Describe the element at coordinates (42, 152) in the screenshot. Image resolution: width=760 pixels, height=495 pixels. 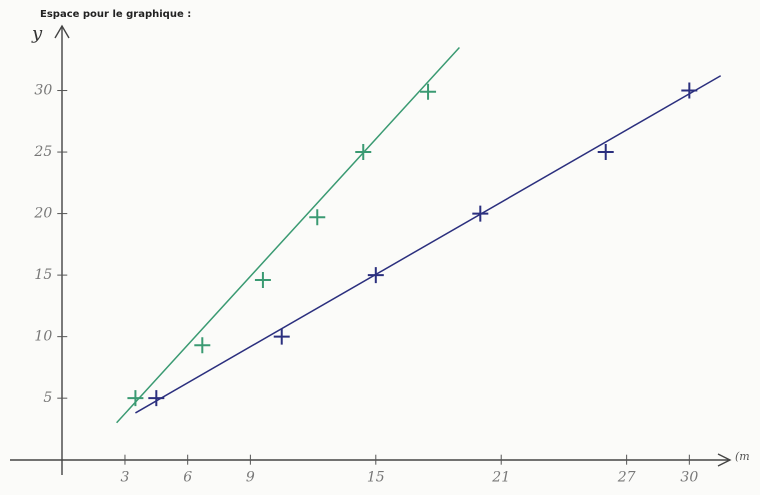
I see `y-tick-label: 25` at that location.